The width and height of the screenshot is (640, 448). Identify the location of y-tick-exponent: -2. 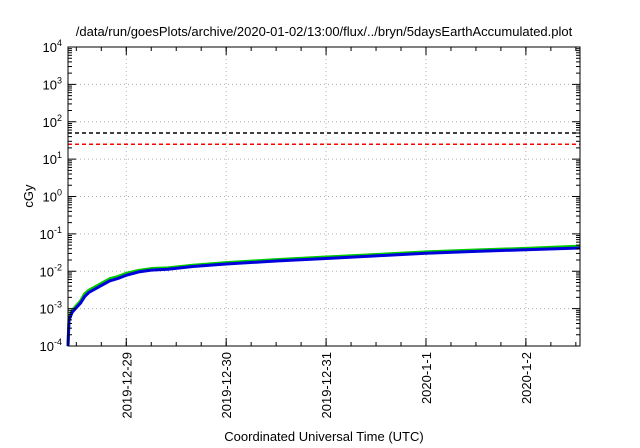
(58, 267).